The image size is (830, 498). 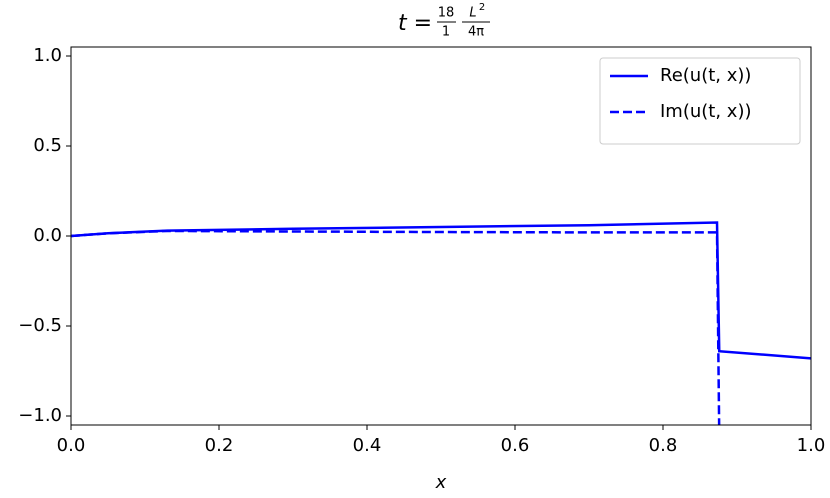 I want to click on y-tick-label: −1.0, so click(x=40, y=415).